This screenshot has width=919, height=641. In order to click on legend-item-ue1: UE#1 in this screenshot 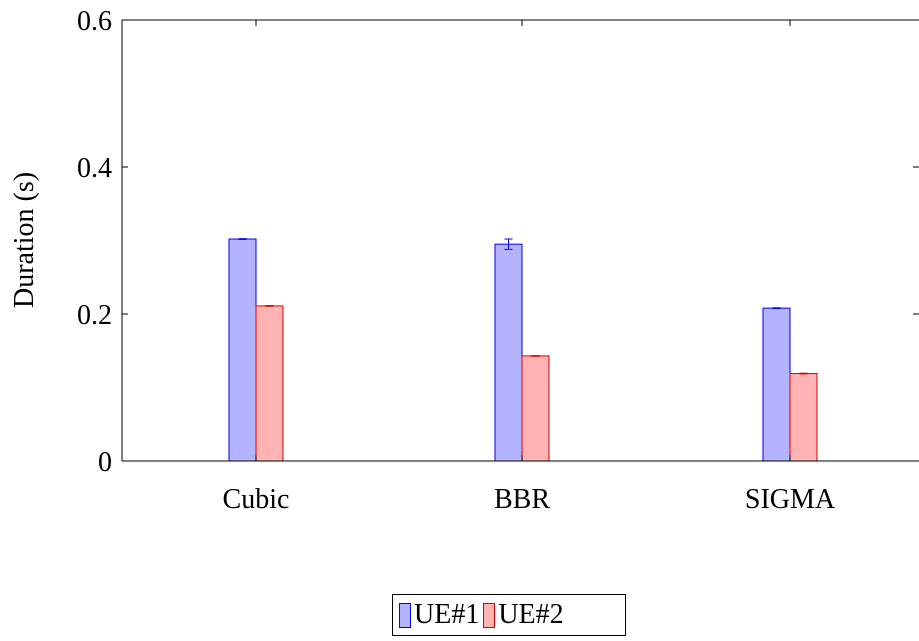, I will do `click(439, 615)`.